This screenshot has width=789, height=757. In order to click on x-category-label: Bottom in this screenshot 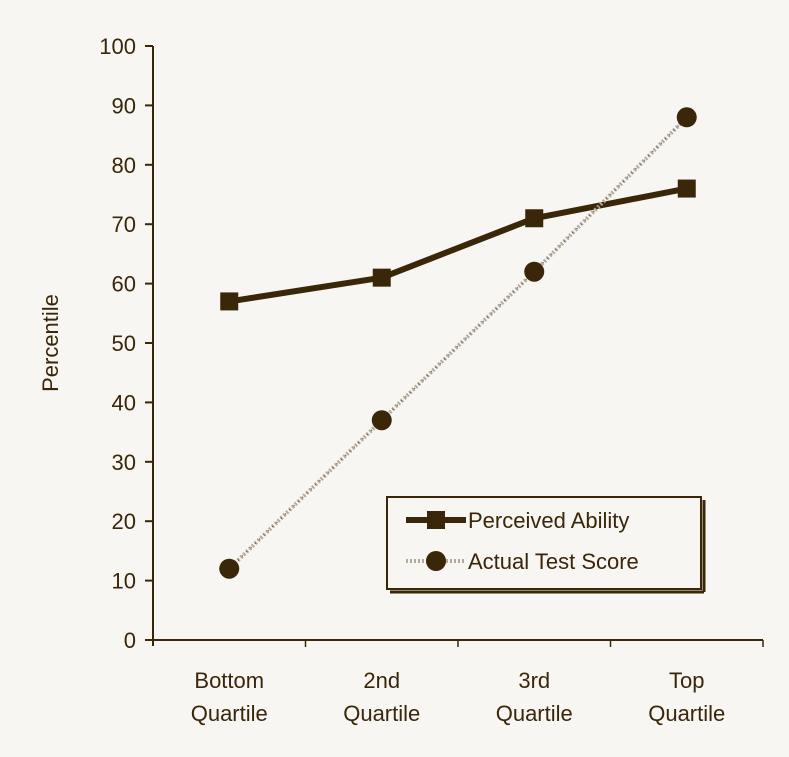, I will do `click(229, 680)`.